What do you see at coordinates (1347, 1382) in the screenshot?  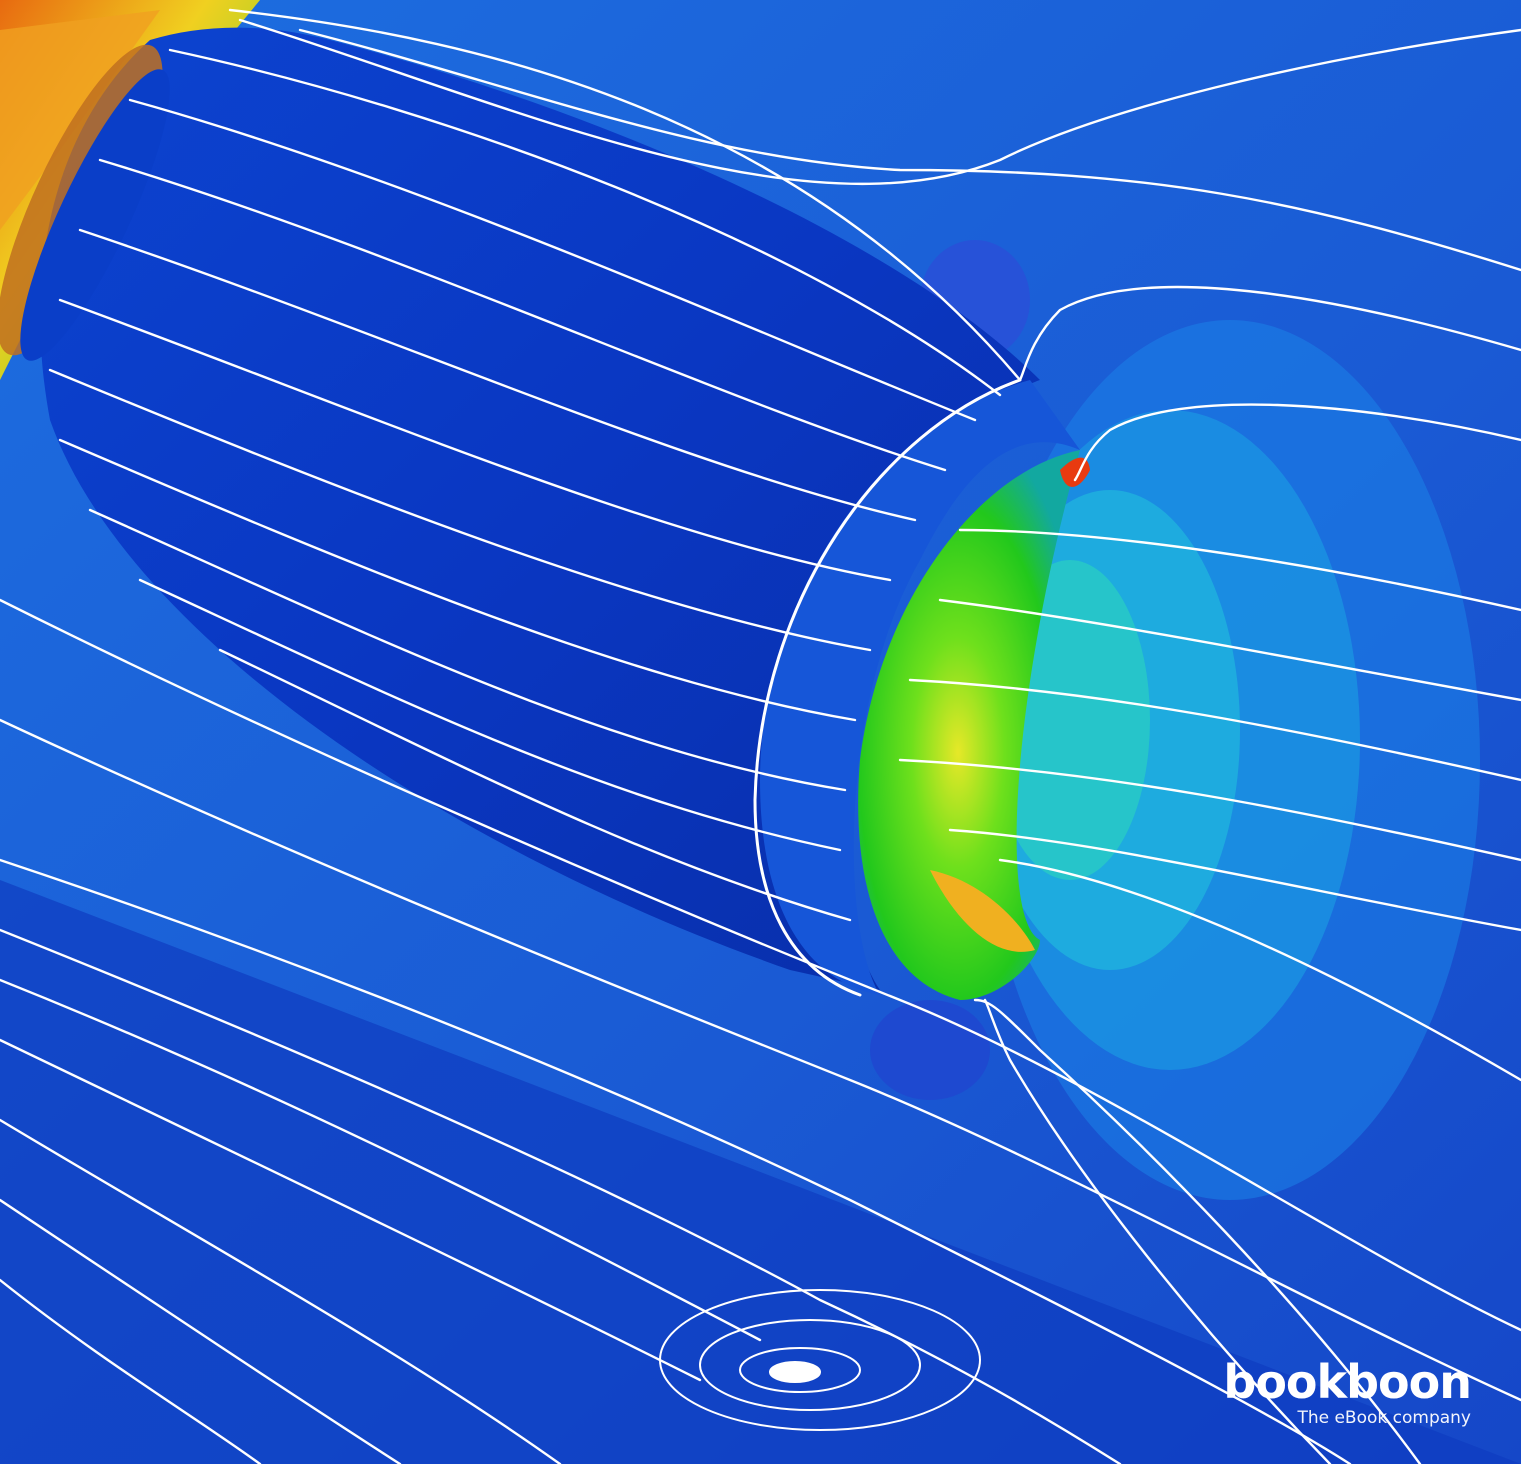 I see `bookboon-logo: bookboon` at bounding box center [1347, 1382].